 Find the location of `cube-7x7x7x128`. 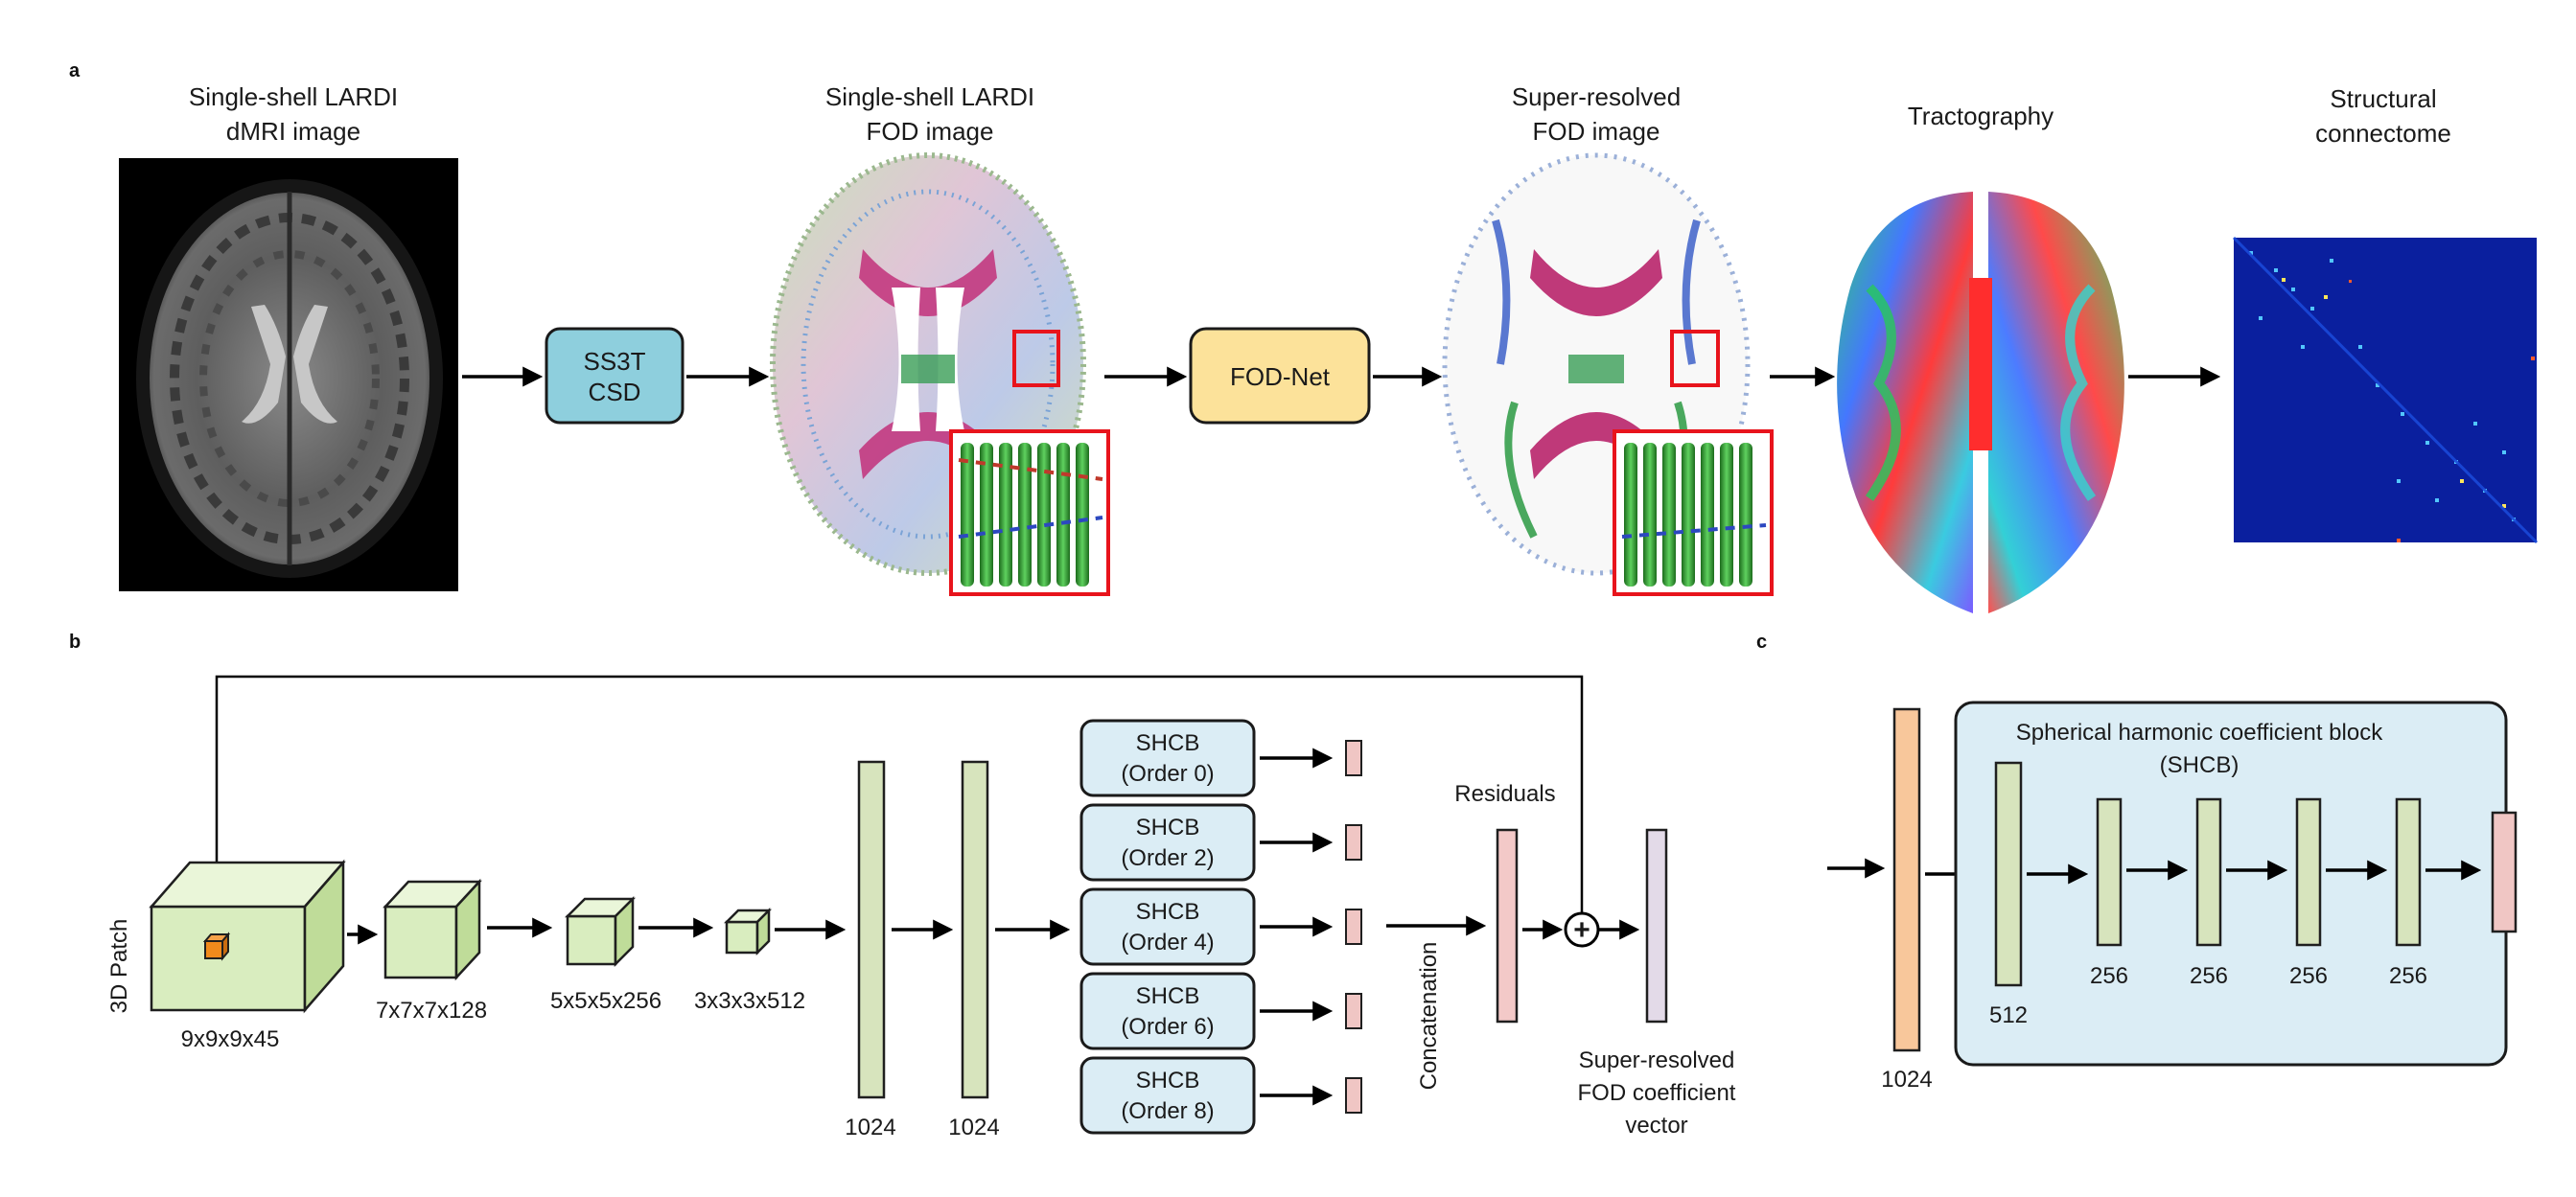

cube-7x7x7x128 is located at coordinates (433, 929).